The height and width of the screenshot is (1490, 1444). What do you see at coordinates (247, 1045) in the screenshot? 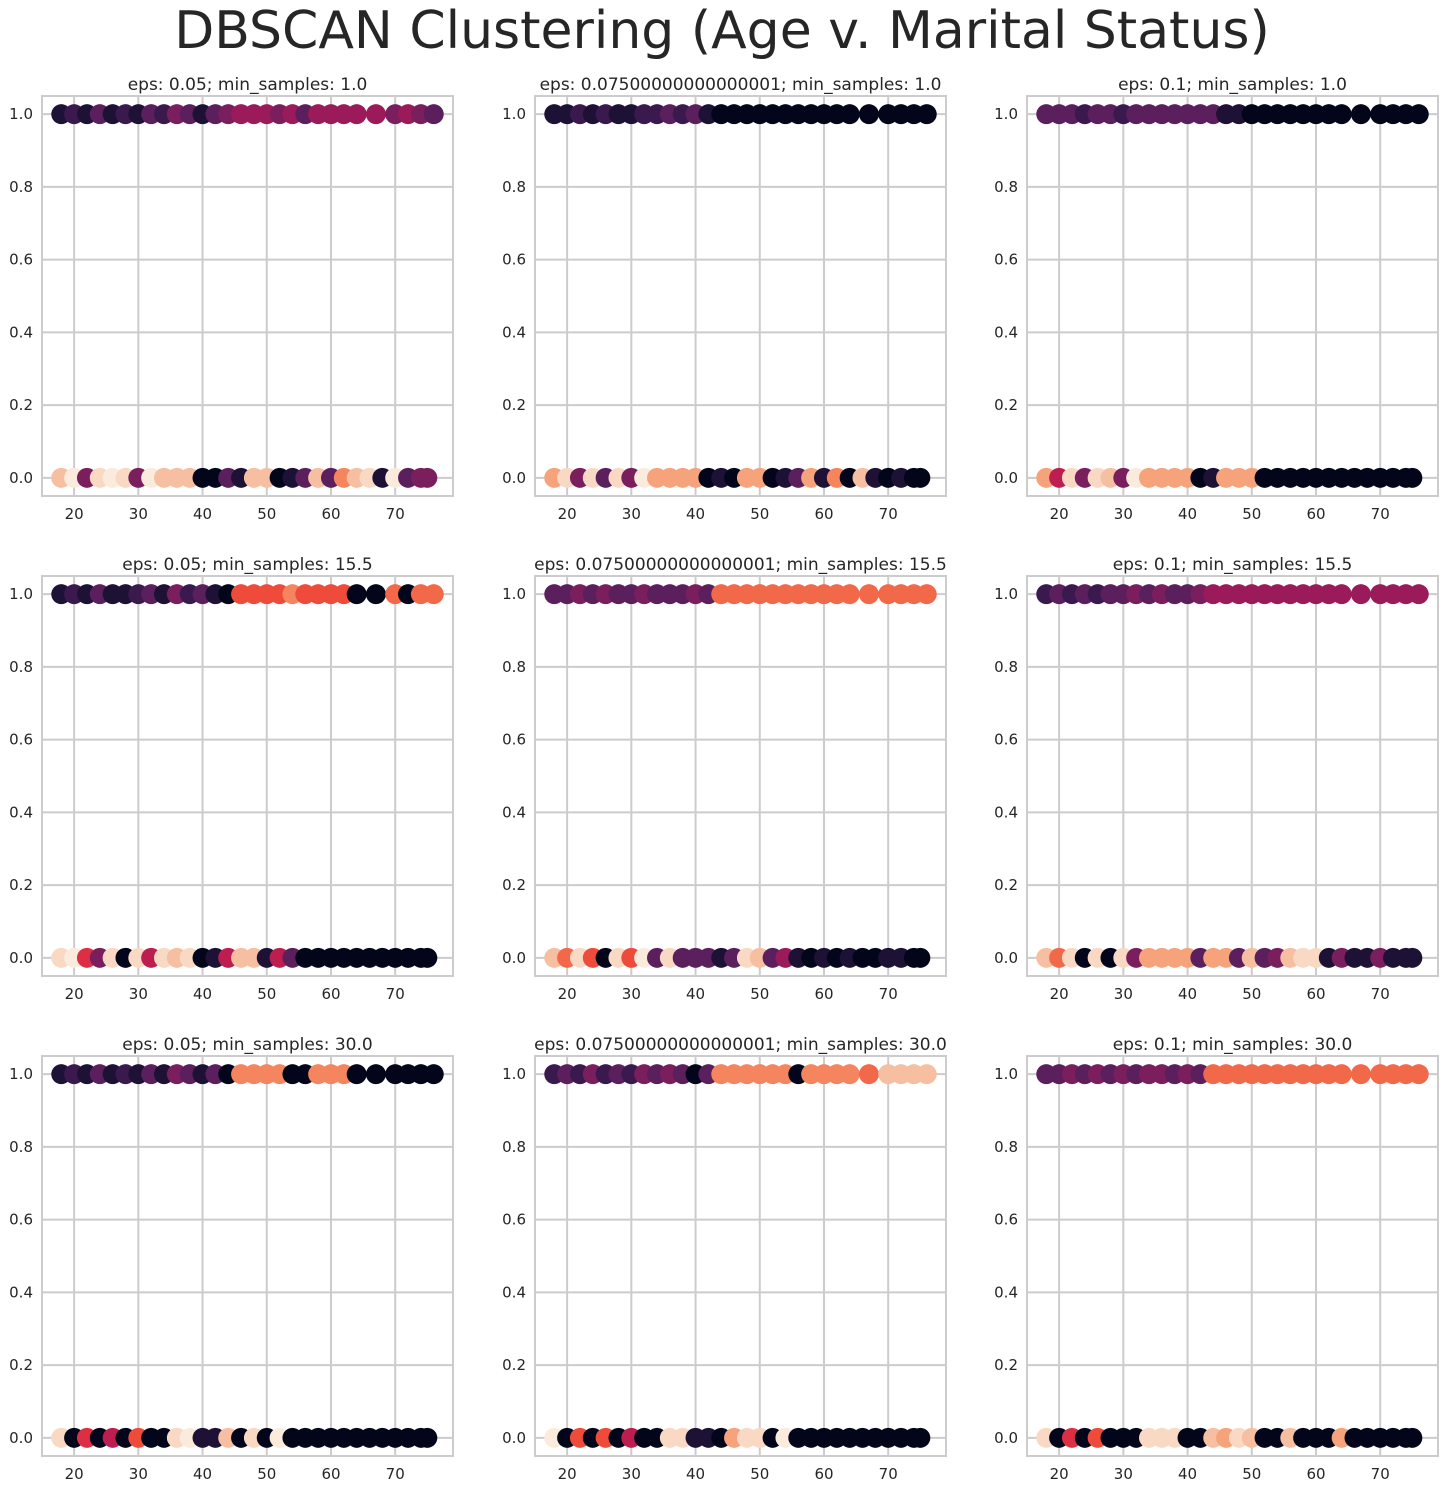
I see `subplot-title: eps: 0.05; min_samples: 30.0` at bounding box center [247, 1045].